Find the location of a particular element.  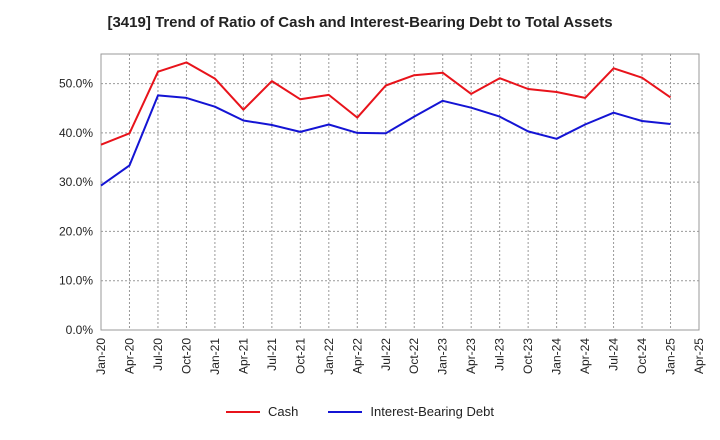

legend-item-debt: Interest-Bearing Debt is located at coordinates (411, 411).